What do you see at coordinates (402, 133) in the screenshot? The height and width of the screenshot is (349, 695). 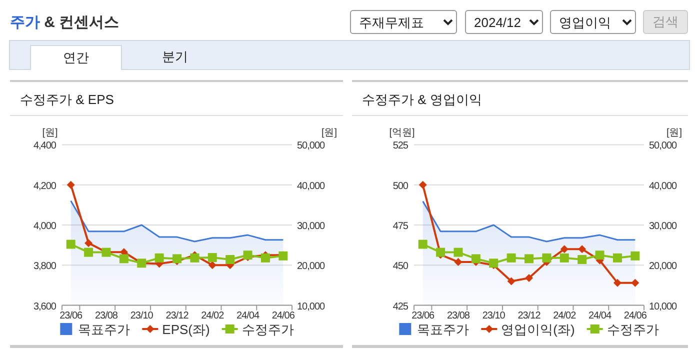 I see `y-axis-title: [억원]` at bounding box center [402, 133].